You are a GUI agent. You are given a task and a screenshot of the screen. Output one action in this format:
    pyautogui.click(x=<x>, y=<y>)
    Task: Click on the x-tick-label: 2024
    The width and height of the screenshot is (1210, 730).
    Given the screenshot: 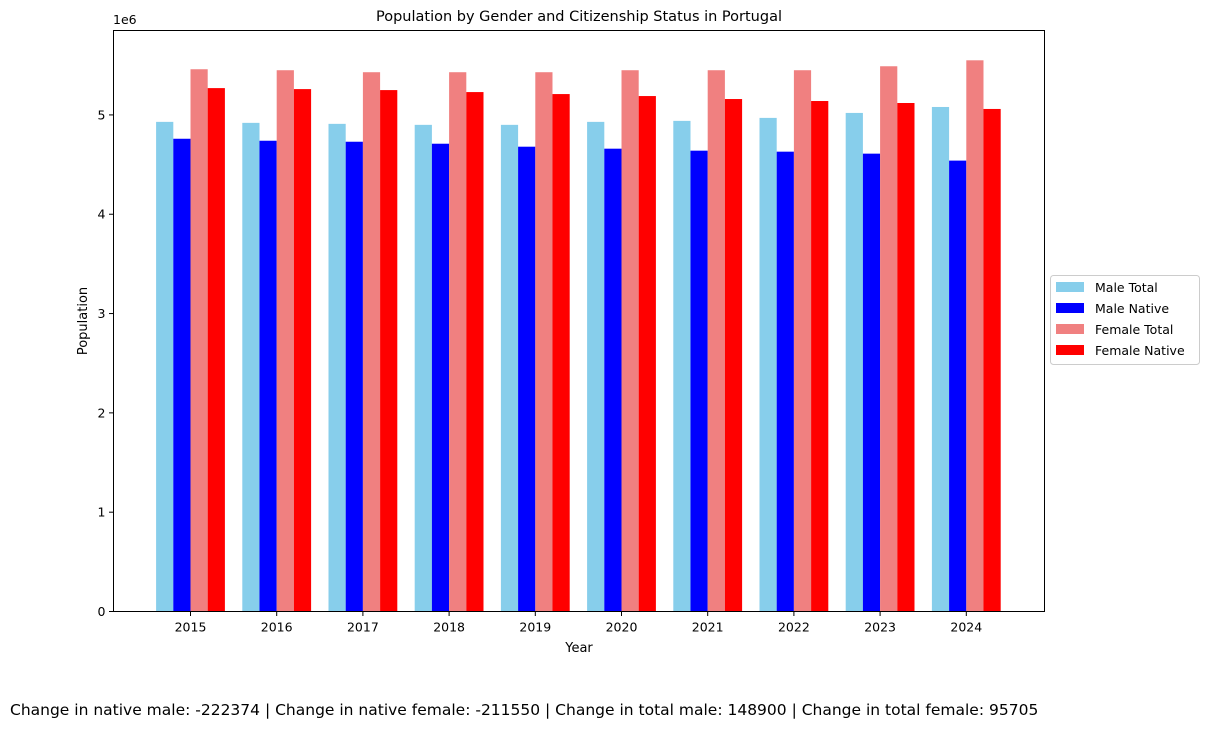 What is the action you would take?
    pyautogui.click(x=966, y=627)
    